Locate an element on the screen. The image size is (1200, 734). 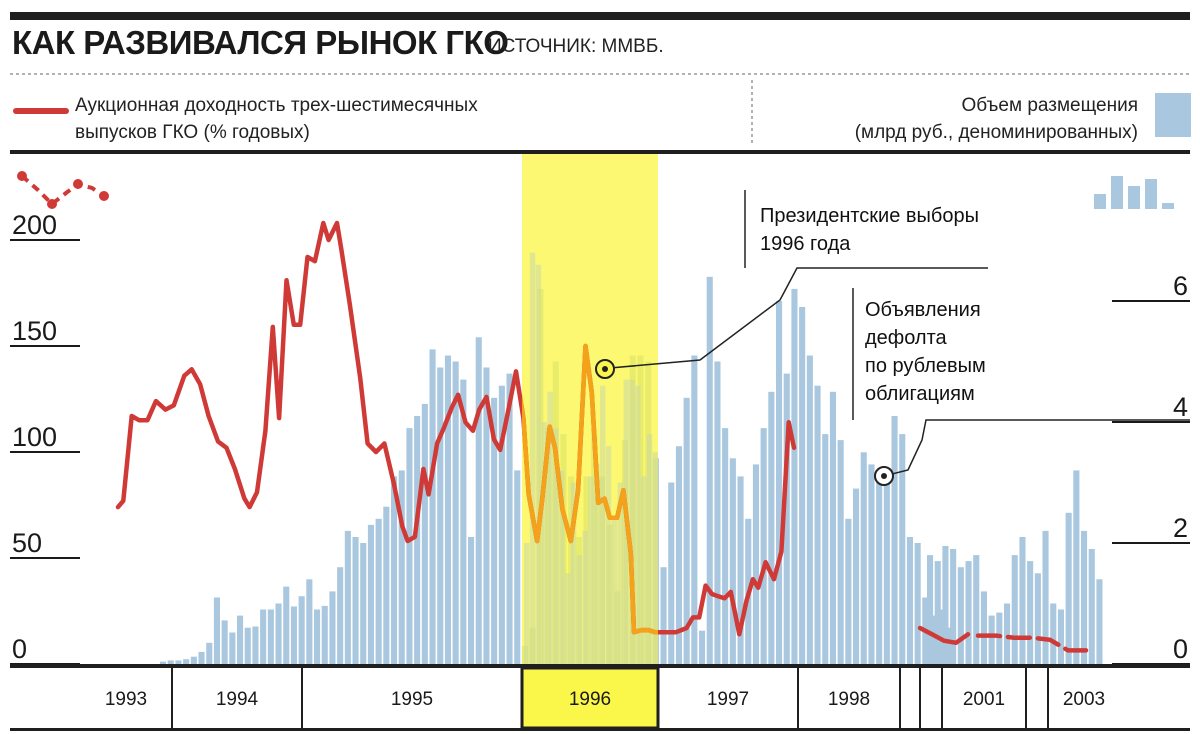
bar-legend-label-2: (млрд руб., деноминированных) is located at coordinates (996, 132).